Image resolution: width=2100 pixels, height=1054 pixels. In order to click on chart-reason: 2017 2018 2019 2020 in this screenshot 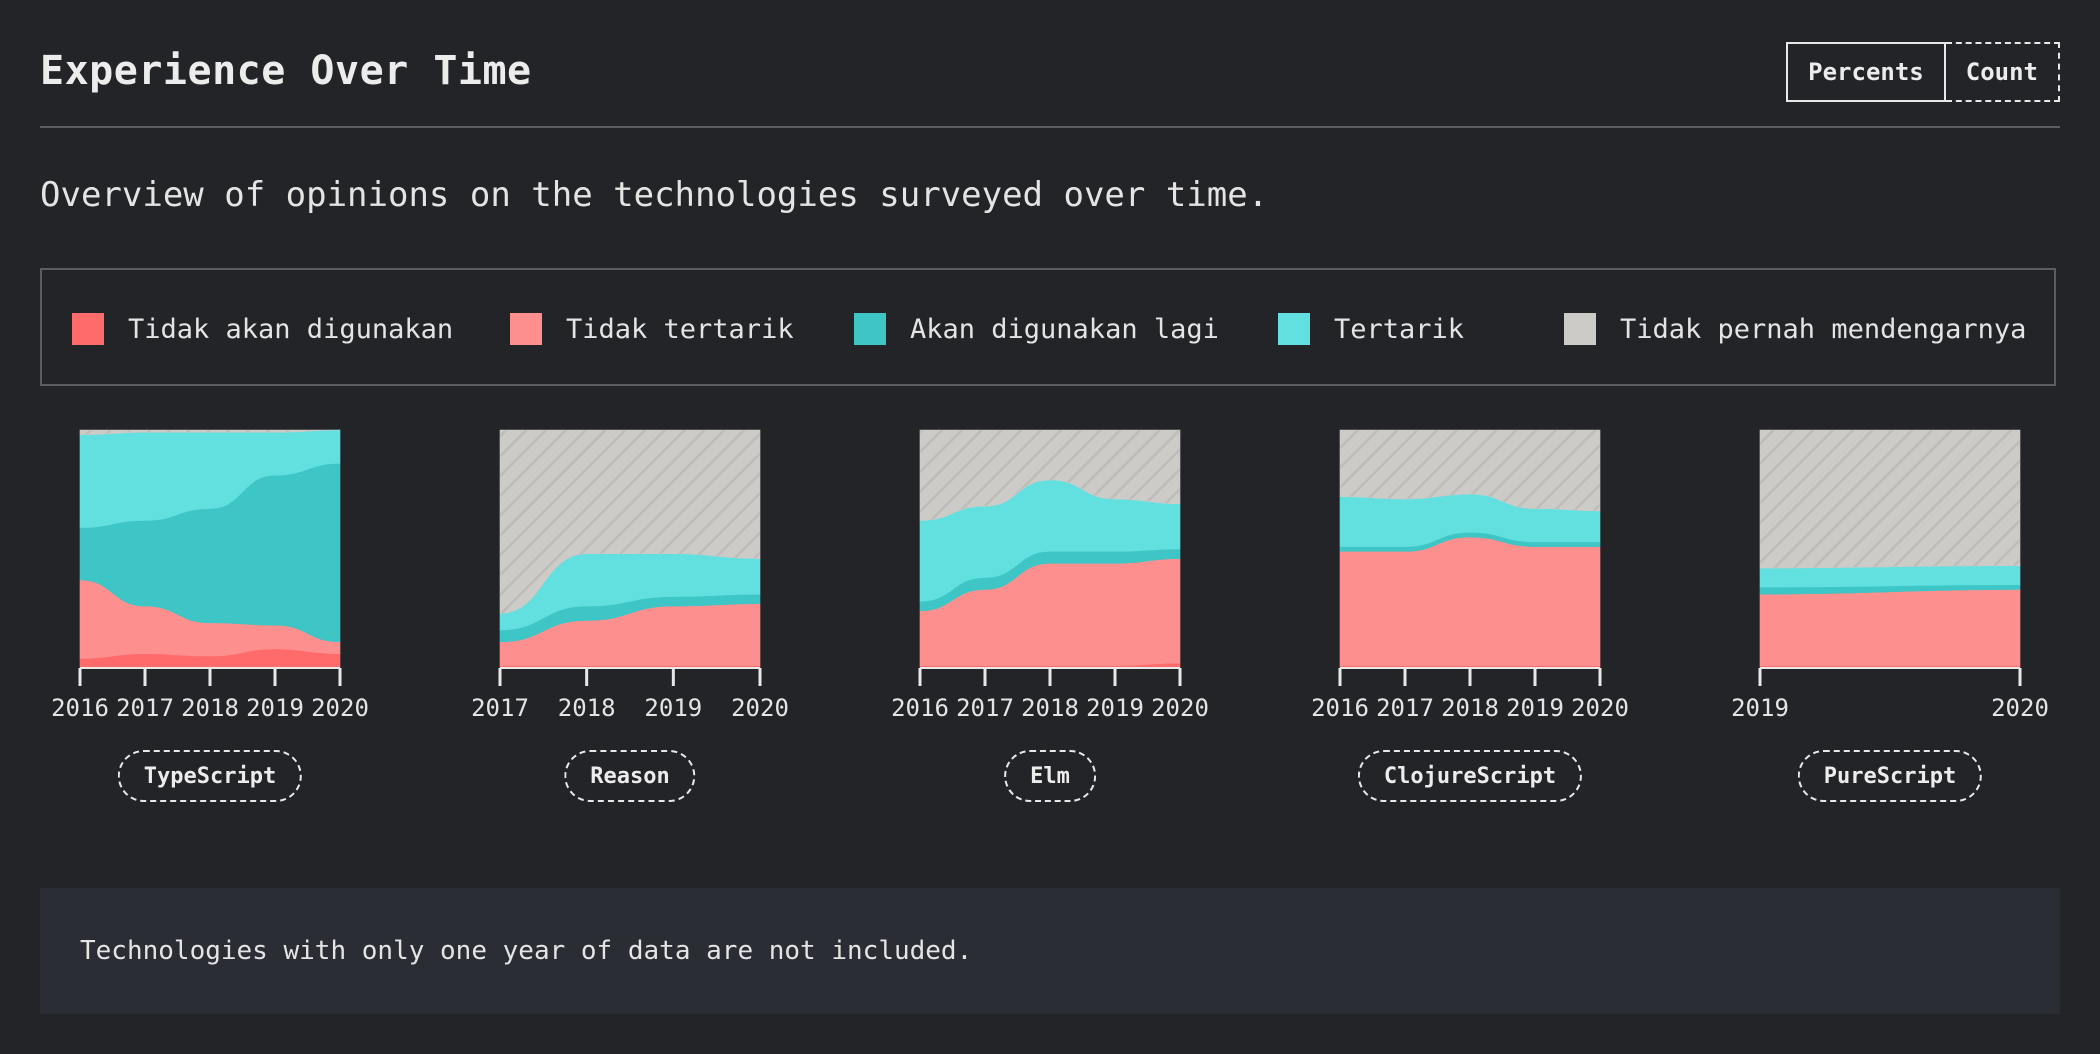, I will do `click(630, 575)`.